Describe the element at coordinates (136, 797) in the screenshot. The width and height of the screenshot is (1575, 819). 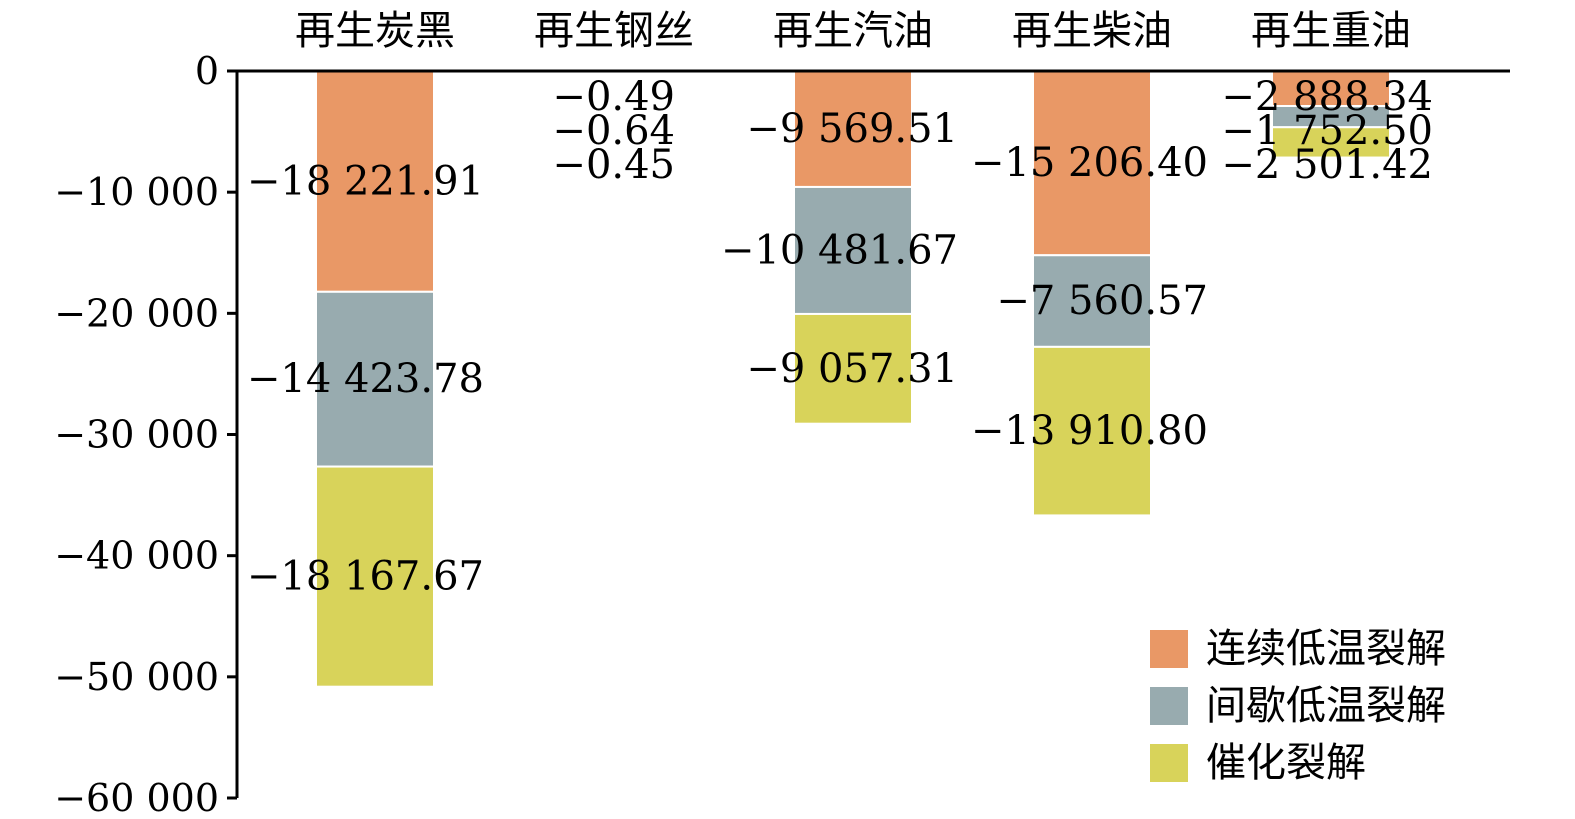
I see `y-tick-label: −60 000` at that location.